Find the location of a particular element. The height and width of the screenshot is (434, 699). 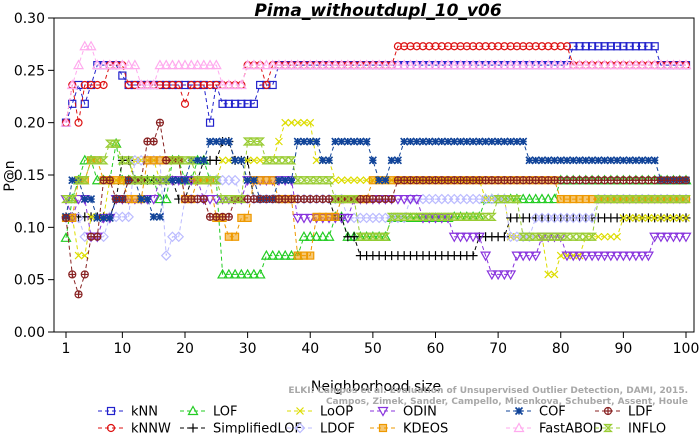

legend-item-odin: ODIN is located at coordinates (403, 412).